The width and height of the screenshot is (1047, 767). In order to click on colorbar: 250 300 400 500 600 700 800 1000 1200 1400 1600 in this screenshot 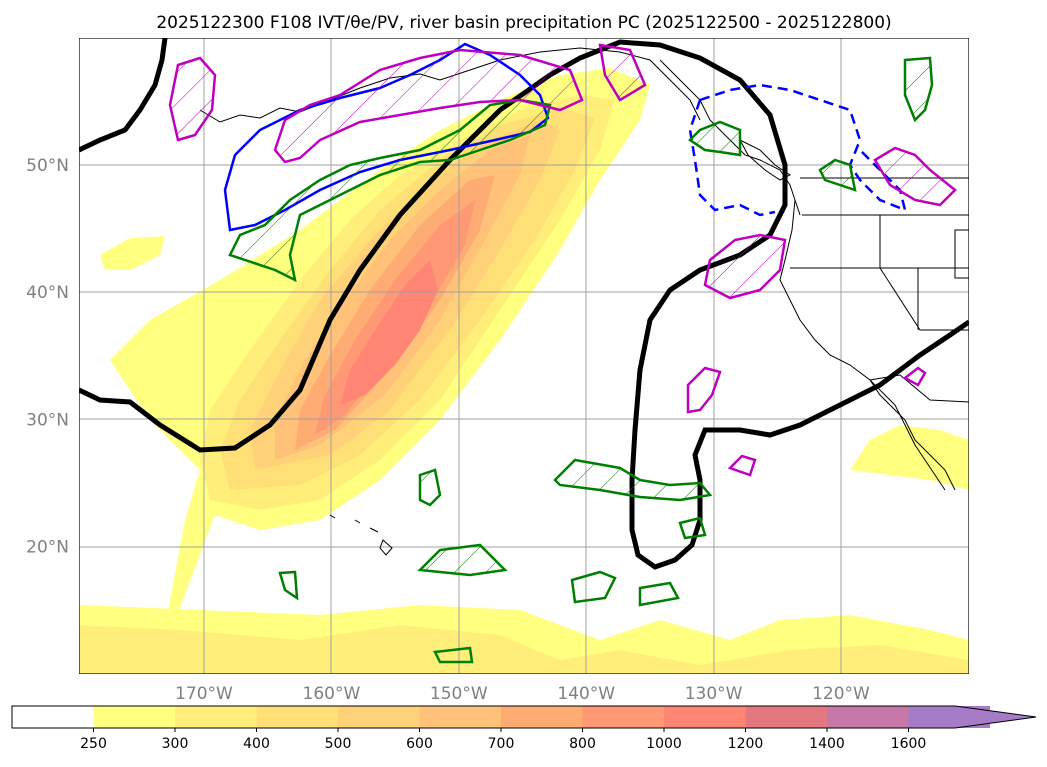, I will do `click(524, 728)`.